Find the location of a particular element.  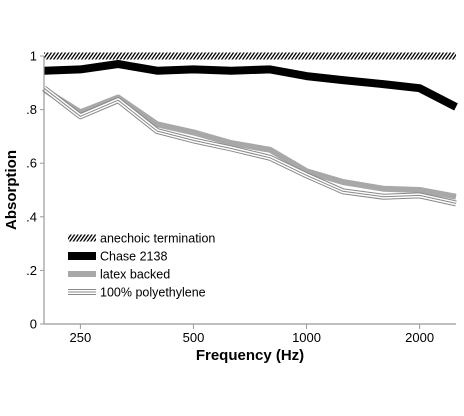

legend-item: 100% polyethylene is located at coordinates (137, 293).